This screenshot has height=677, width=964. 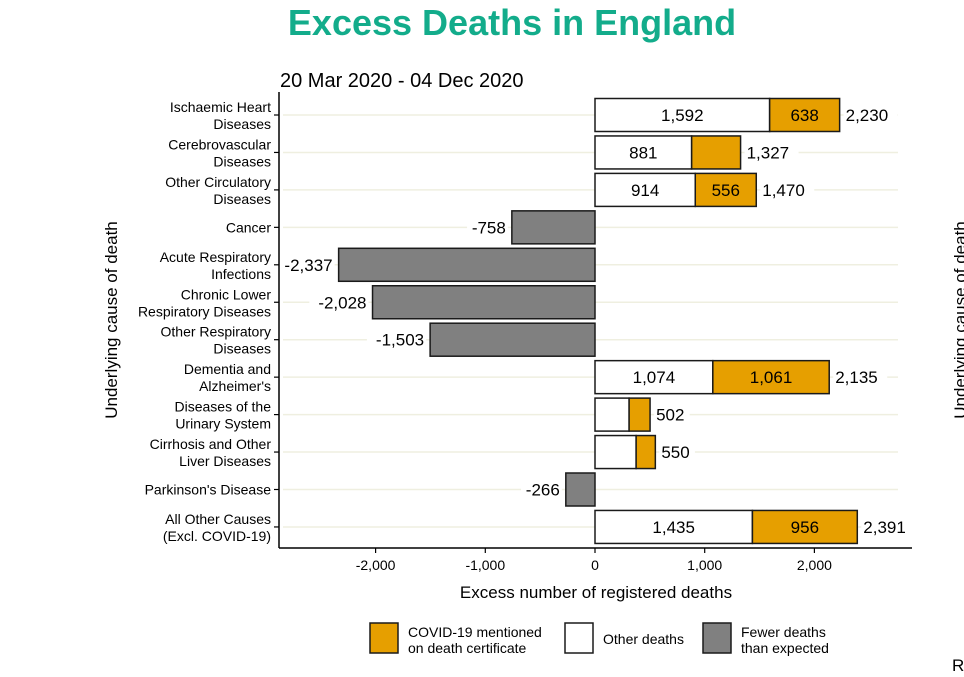 I want to click on total-label: 2,230, so click(x=867, y=115).